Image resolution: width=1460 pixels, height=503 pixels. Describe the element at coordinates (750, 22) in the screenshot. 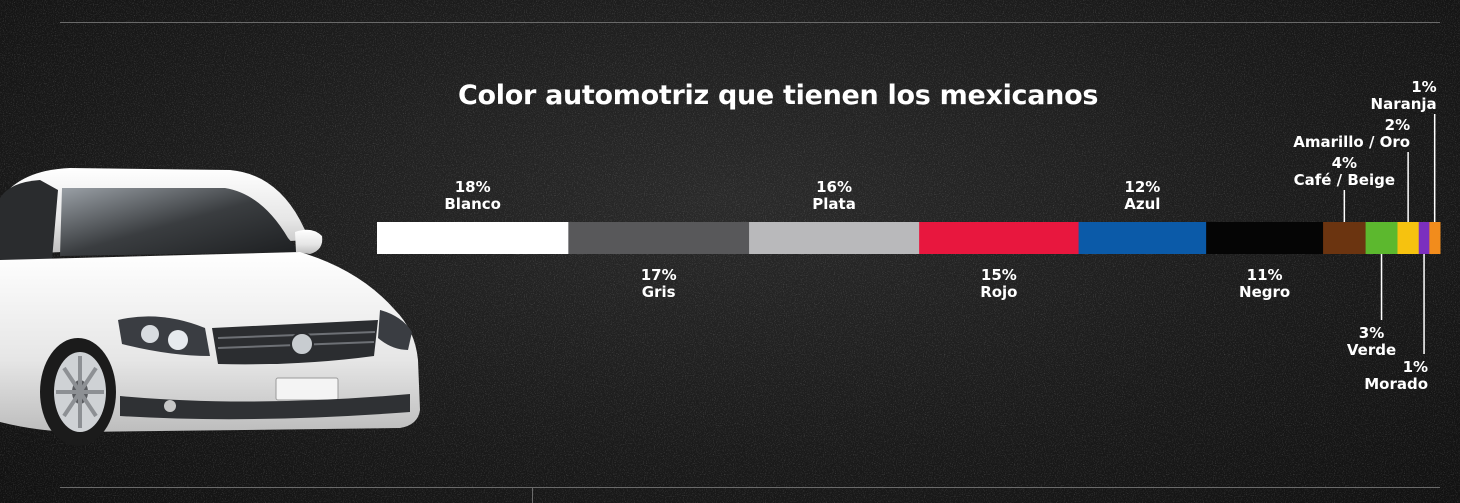

I see `top-divider` at that location.